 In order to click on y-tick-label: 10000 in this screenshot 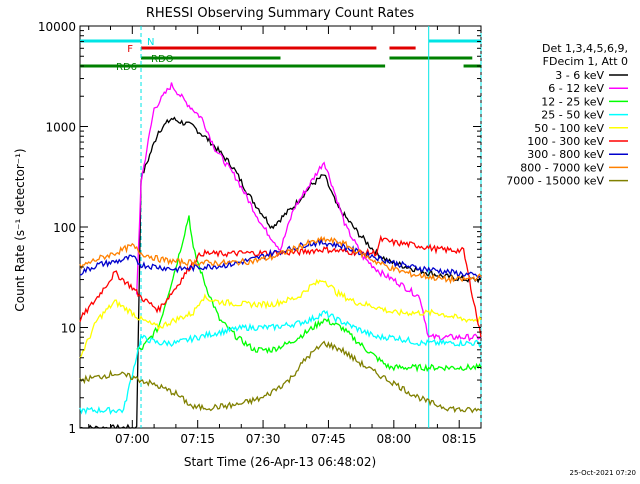, I will do `click(57, 27)`.